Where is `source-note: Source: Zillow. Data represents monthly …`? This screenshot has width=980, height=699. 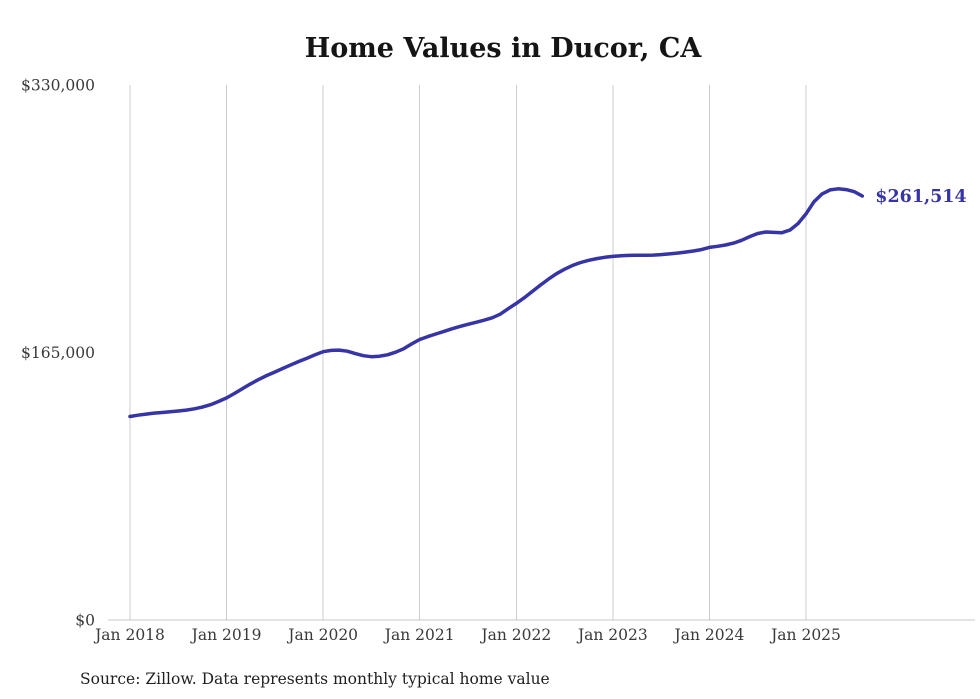
source-note: Source: Zillow. Data represents monthly … is located at coordinates (315, 679).